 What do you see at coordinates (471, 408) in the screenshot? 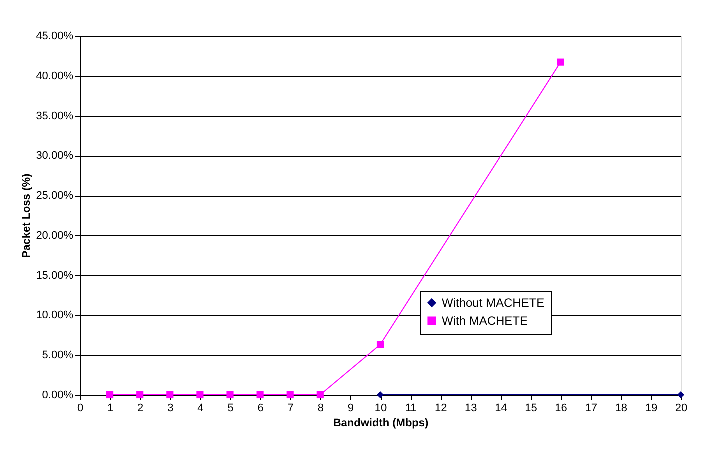
I see `x-tick-label: 13` at bounding box center [471, 408].